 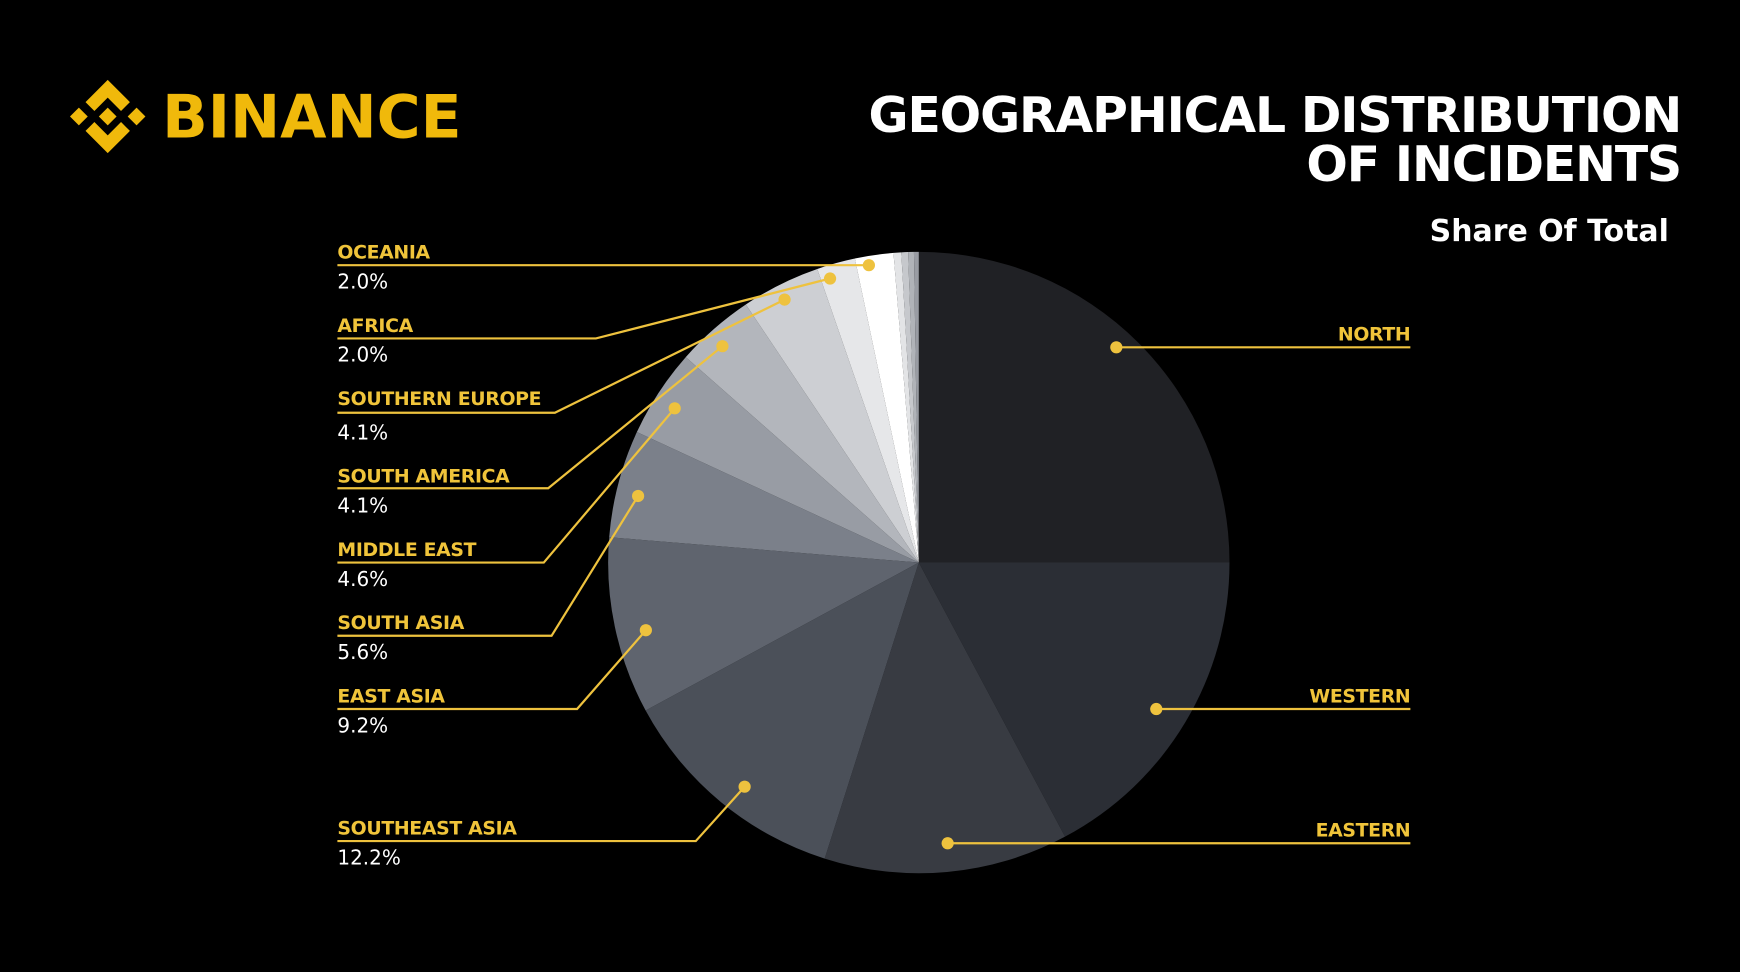 What do you see at coordinates (362, 432) in the screenshot?
I see `percent-southern-europe: 4.1%` at bounding box center [362, 432].